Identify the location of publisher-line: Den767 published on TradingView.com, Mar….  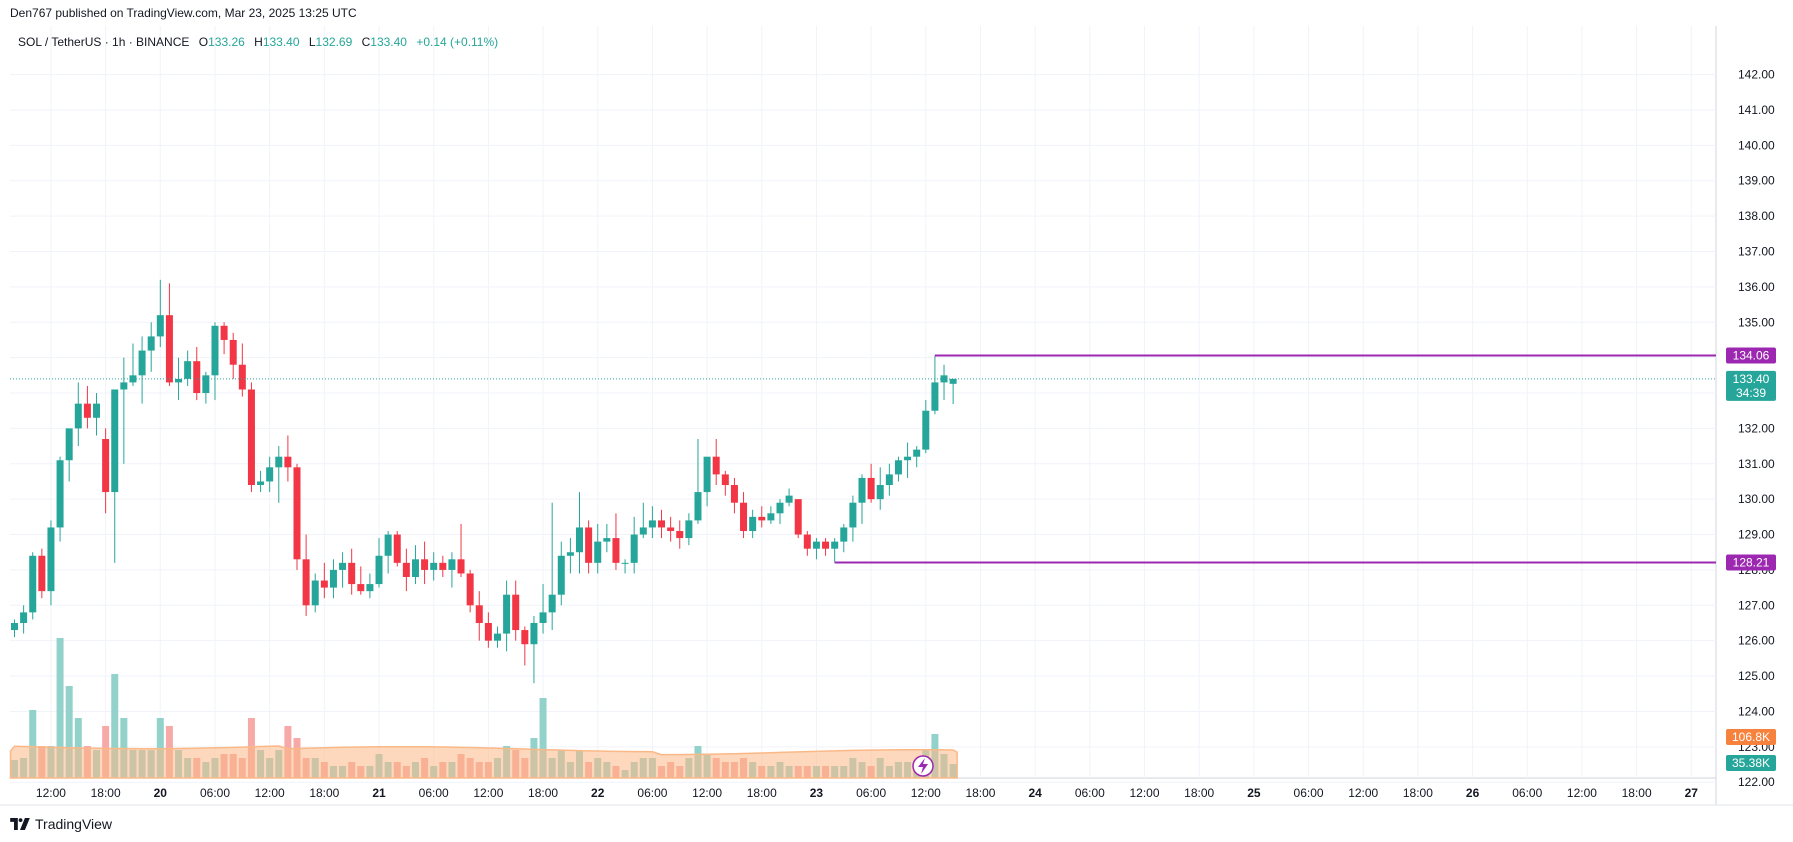
(183, 13).